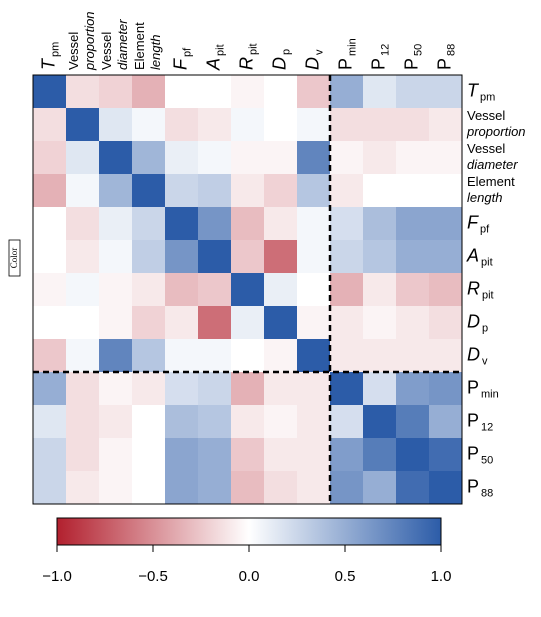  I want to click on column-label-main: A, so click(213, 64).